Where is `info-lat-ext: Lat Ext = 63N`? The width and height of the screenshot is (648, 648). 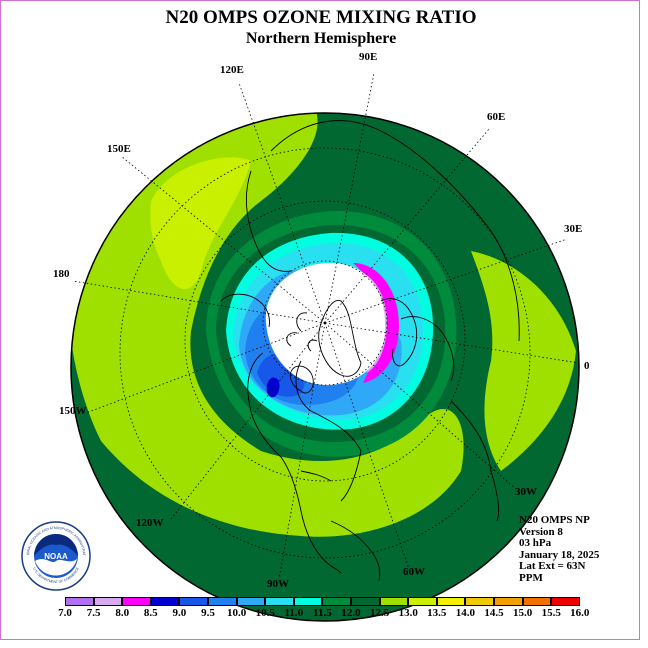 info-lat-ext: Lat Ext = 63N is located at coordinates (552, 566).